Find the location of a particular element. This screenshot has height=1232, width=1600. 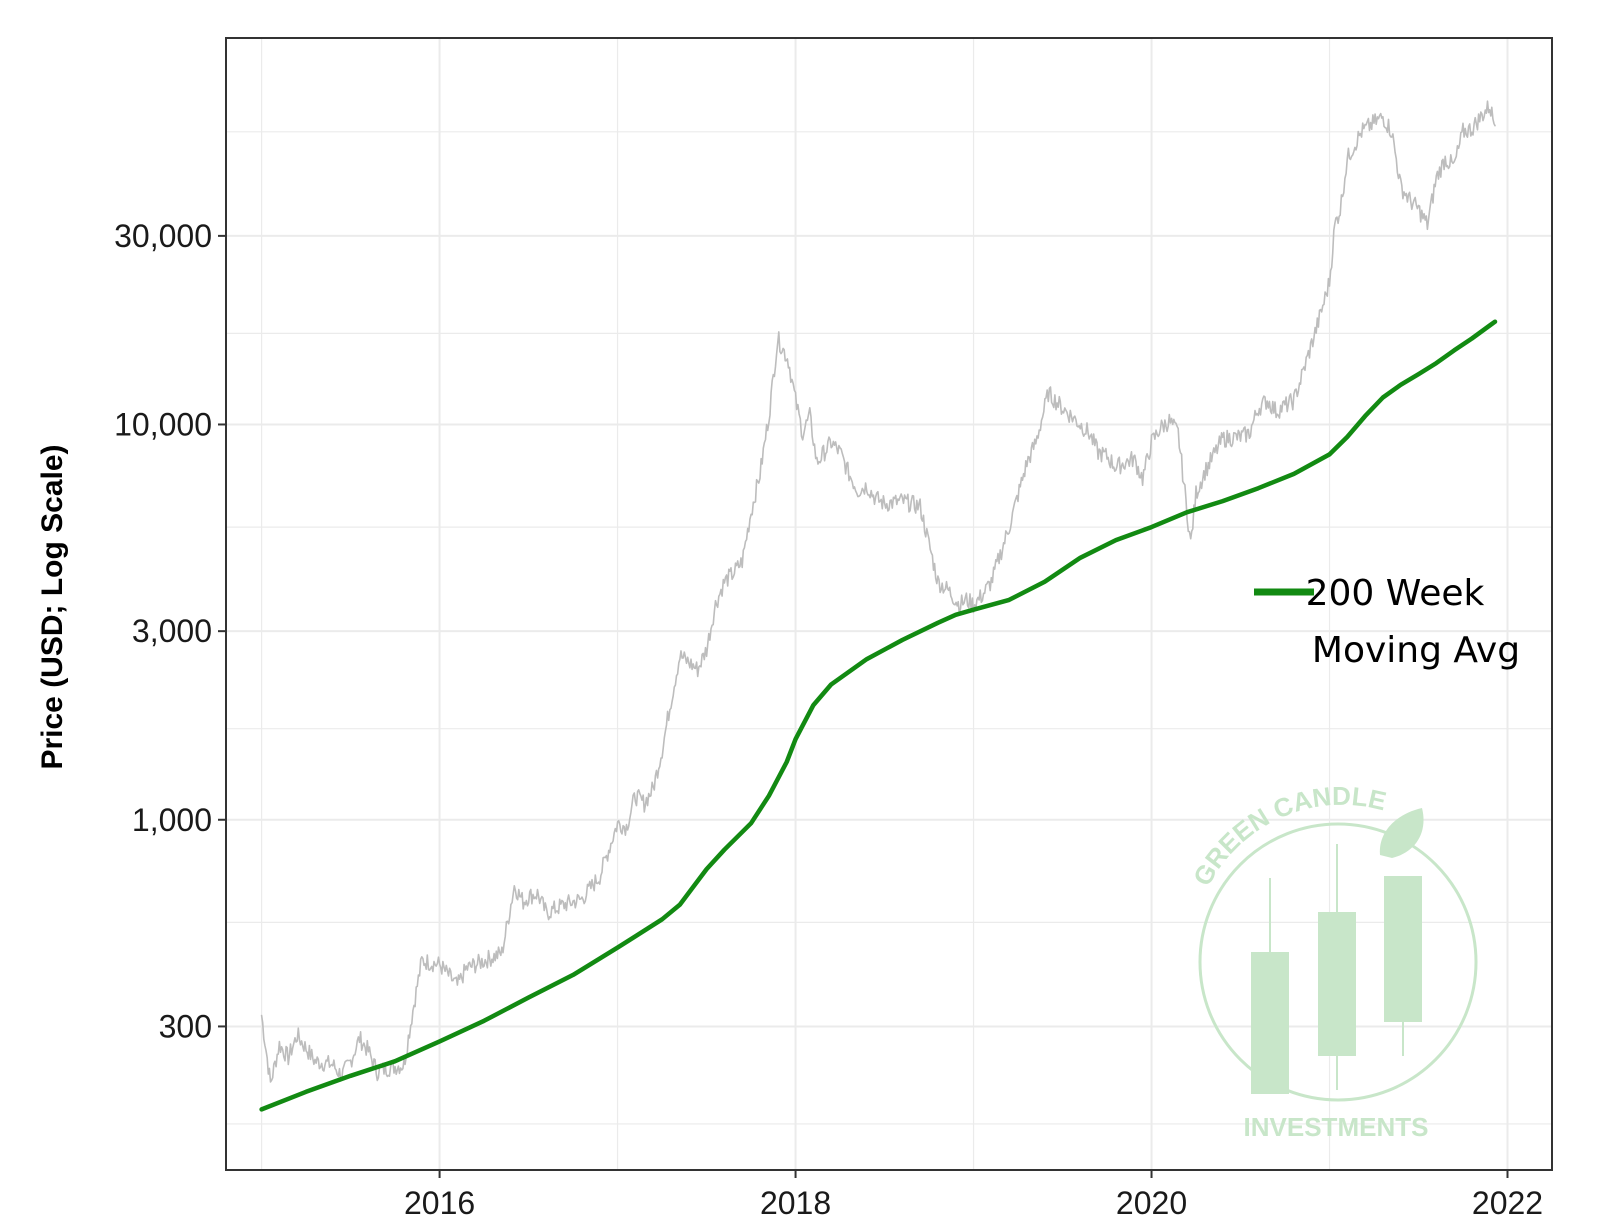

watermark-logo: GREEN CANDLE INVESTMENTS is located at coordinates (1332, 961).